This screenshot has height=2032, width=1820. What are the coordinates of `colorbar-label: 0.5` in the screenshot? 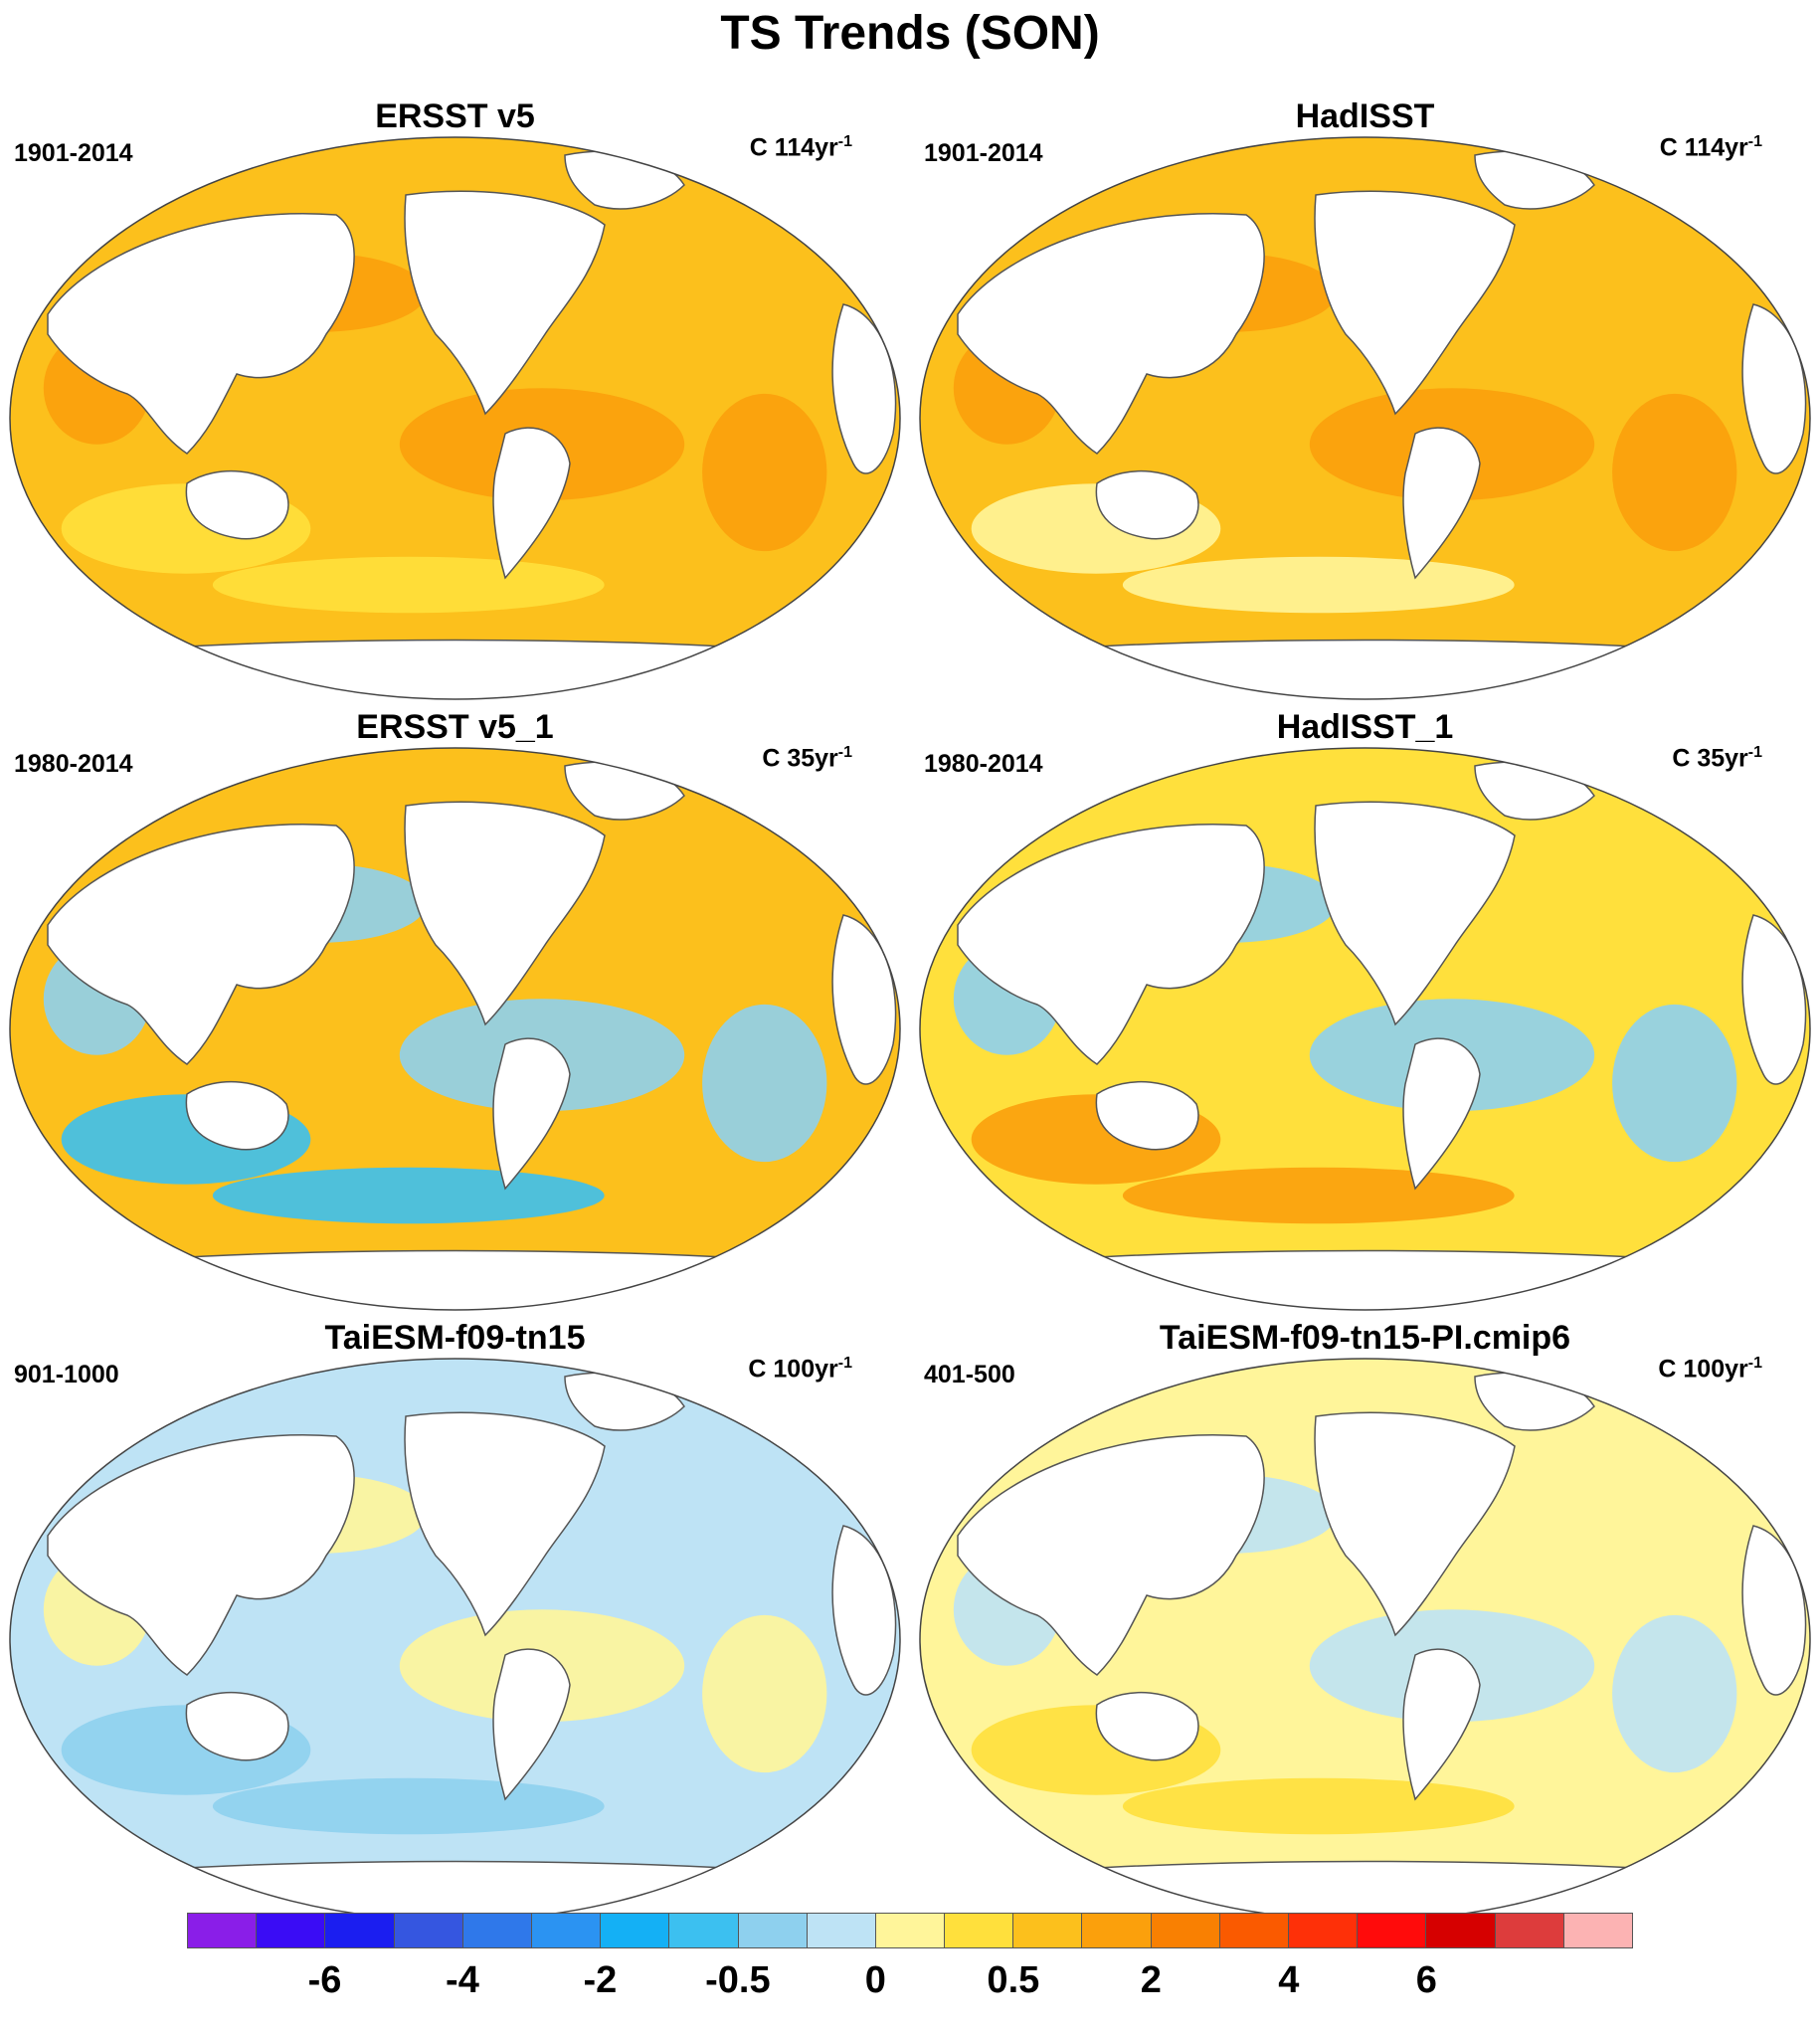 It's located at (1013, 1980).